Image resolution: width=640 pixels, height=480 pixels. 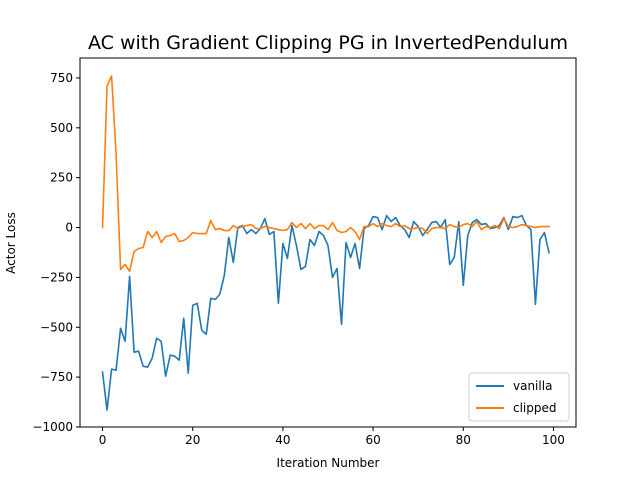 I want to click on y-tick-label: 750, so click(x=61, y=78).